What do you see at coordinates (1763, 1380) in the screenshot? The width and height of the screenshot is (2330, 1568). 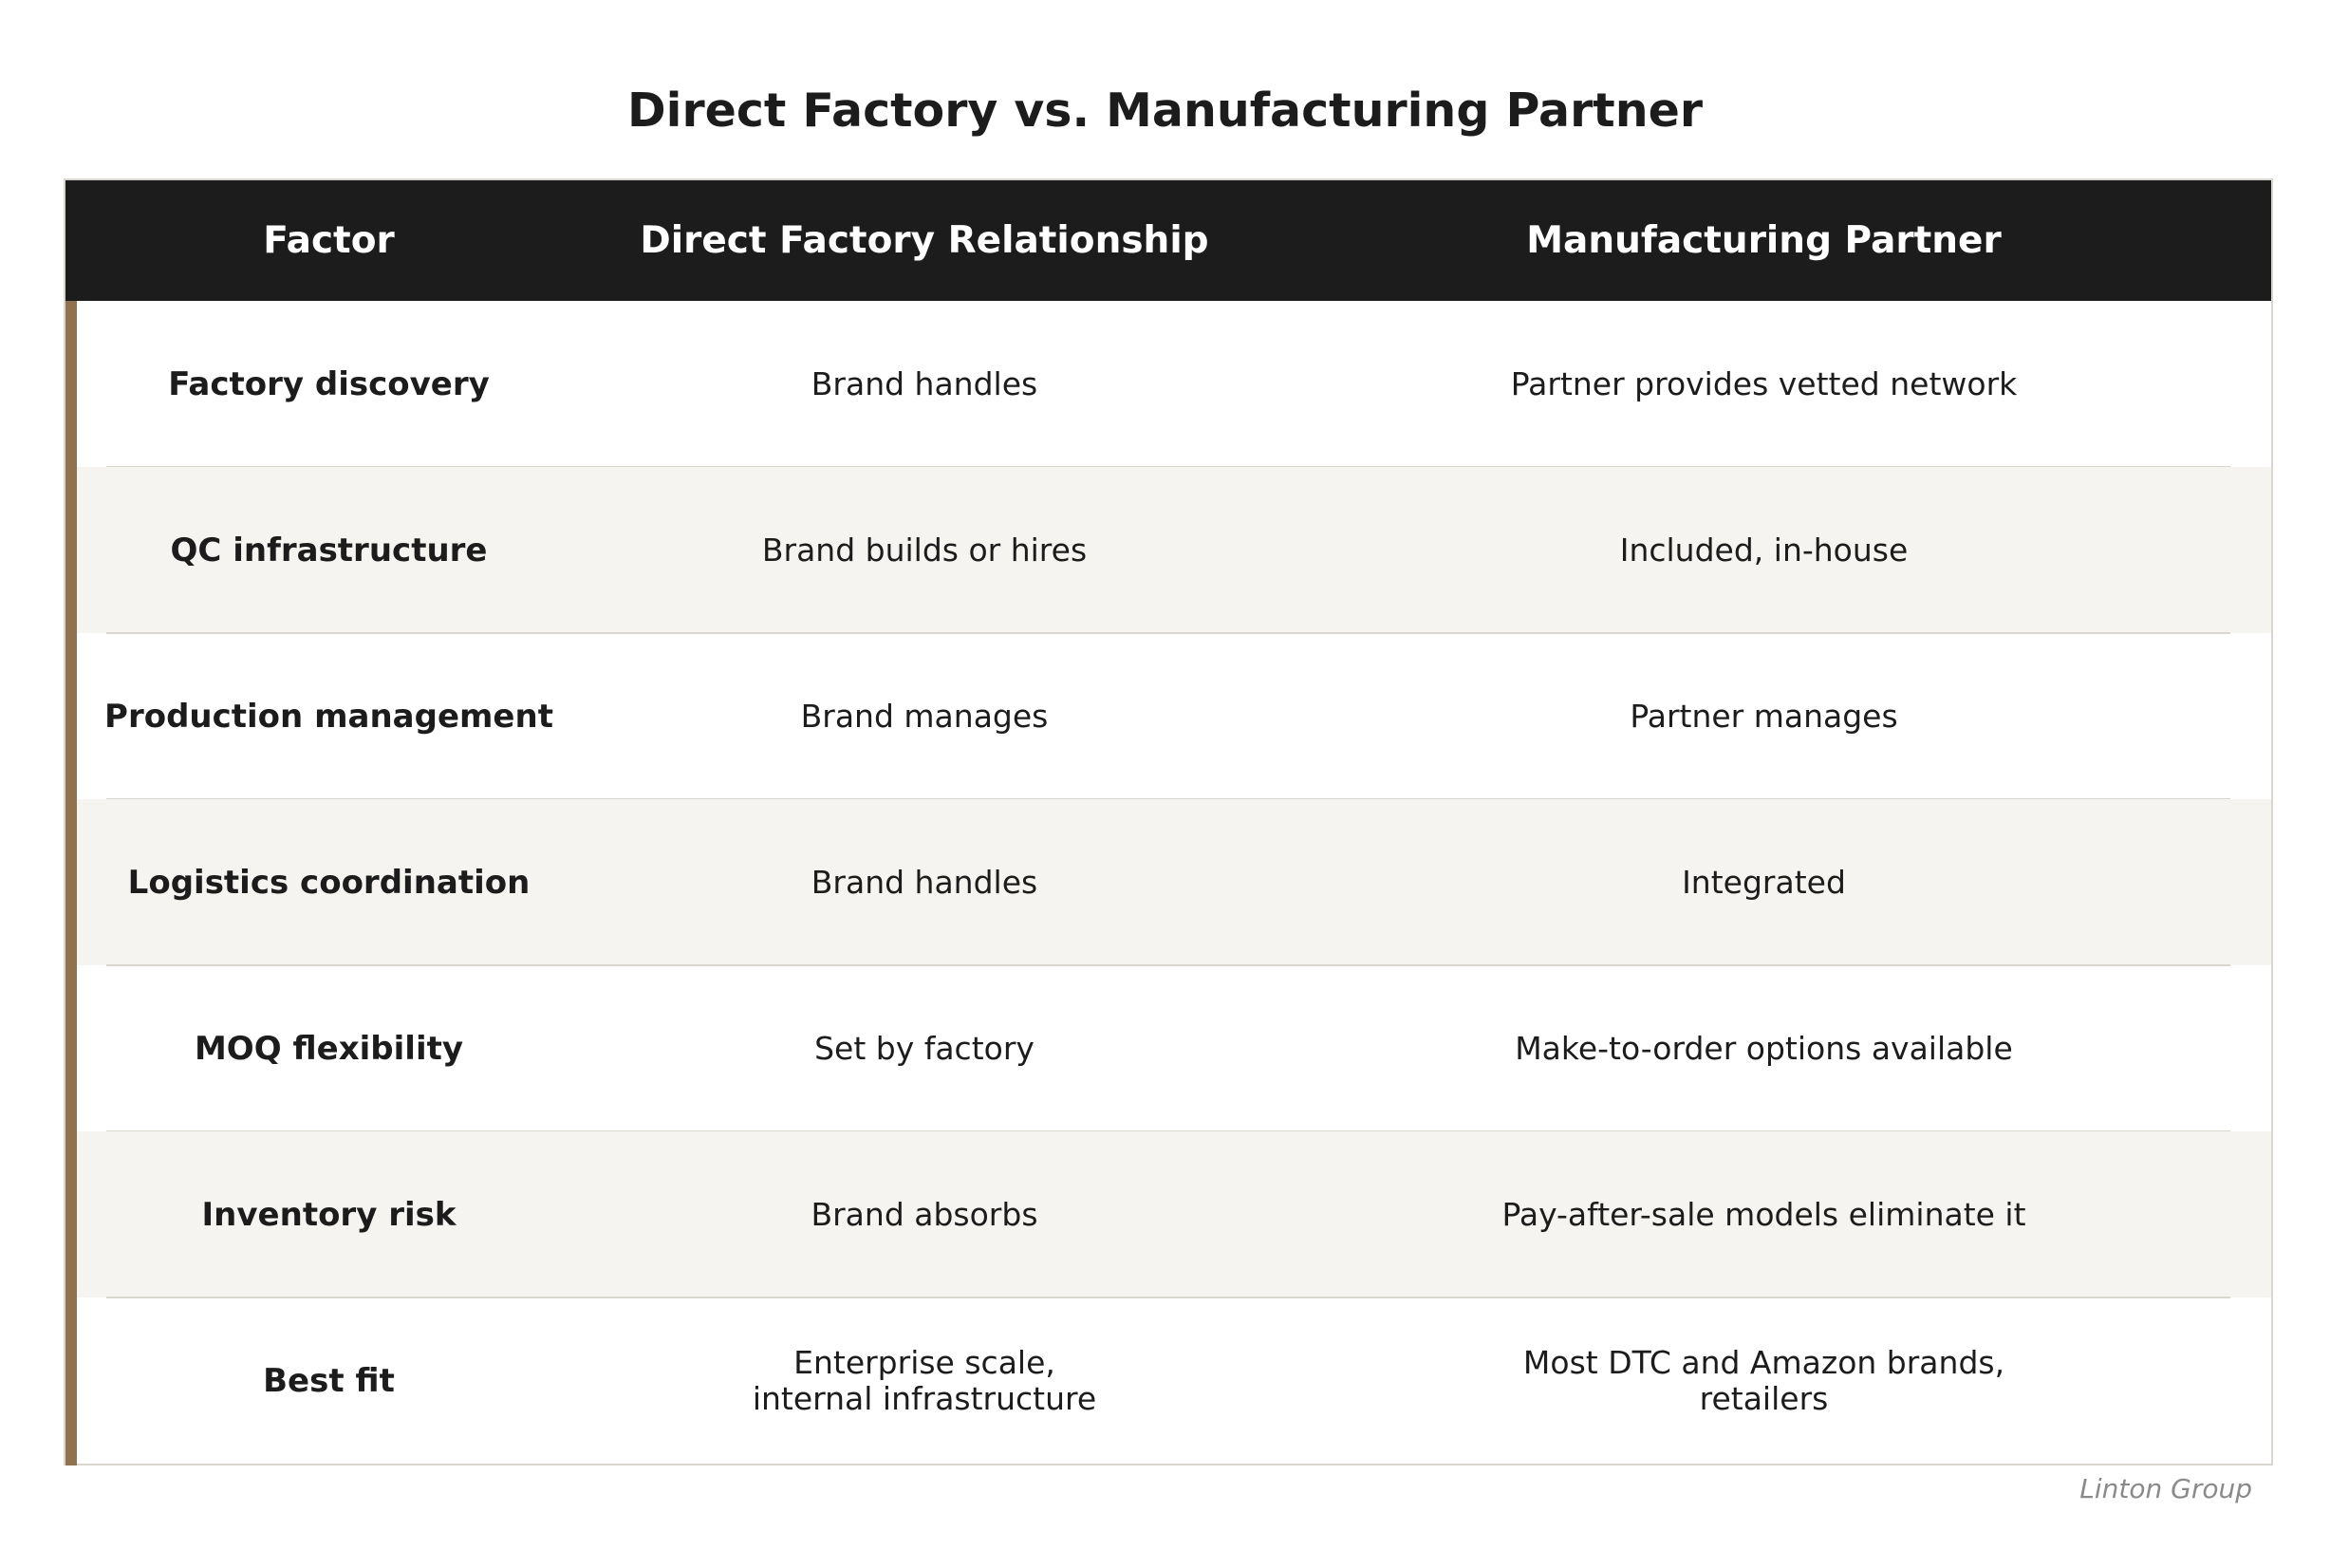 I see `manufacturing-partner-cell: Most DTC and Amazon brands, retailers` at bounding box center [1763, 1380].